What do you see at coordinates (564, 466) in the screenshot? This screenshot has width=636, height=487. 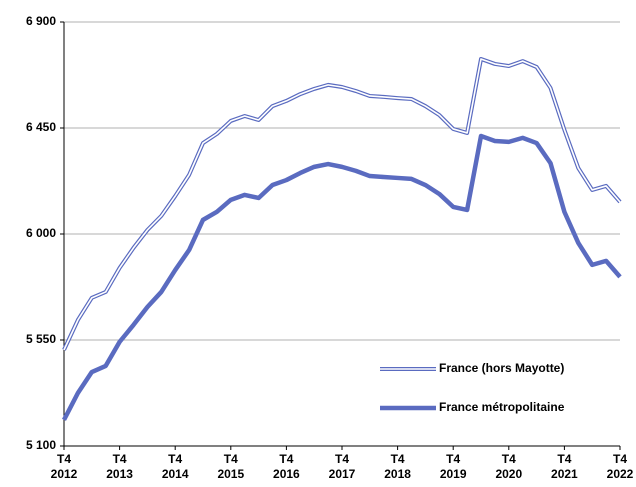 I see `x-tick-label: T4 2021` at bounding box center [564, 466].